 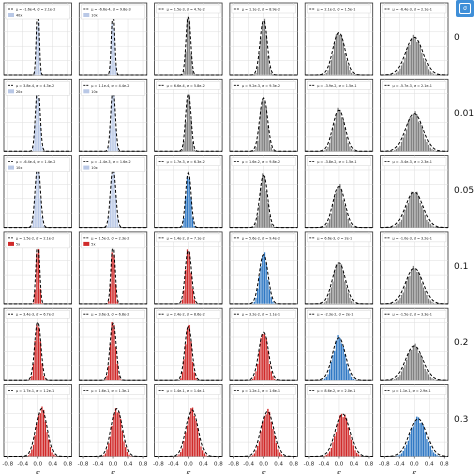 I want to click on sigma-tab: σ, so click(x=465, y=8).